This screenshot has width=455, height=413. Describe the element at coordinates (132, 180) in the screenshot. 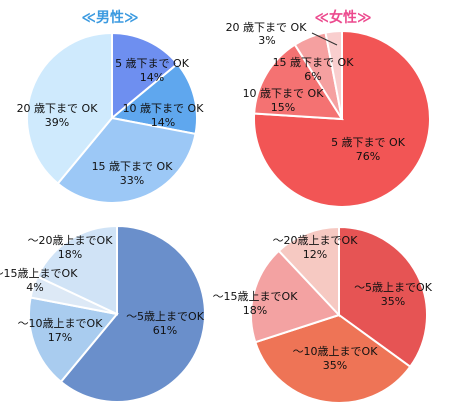

I see `slice-value-label: 33%` at that location.